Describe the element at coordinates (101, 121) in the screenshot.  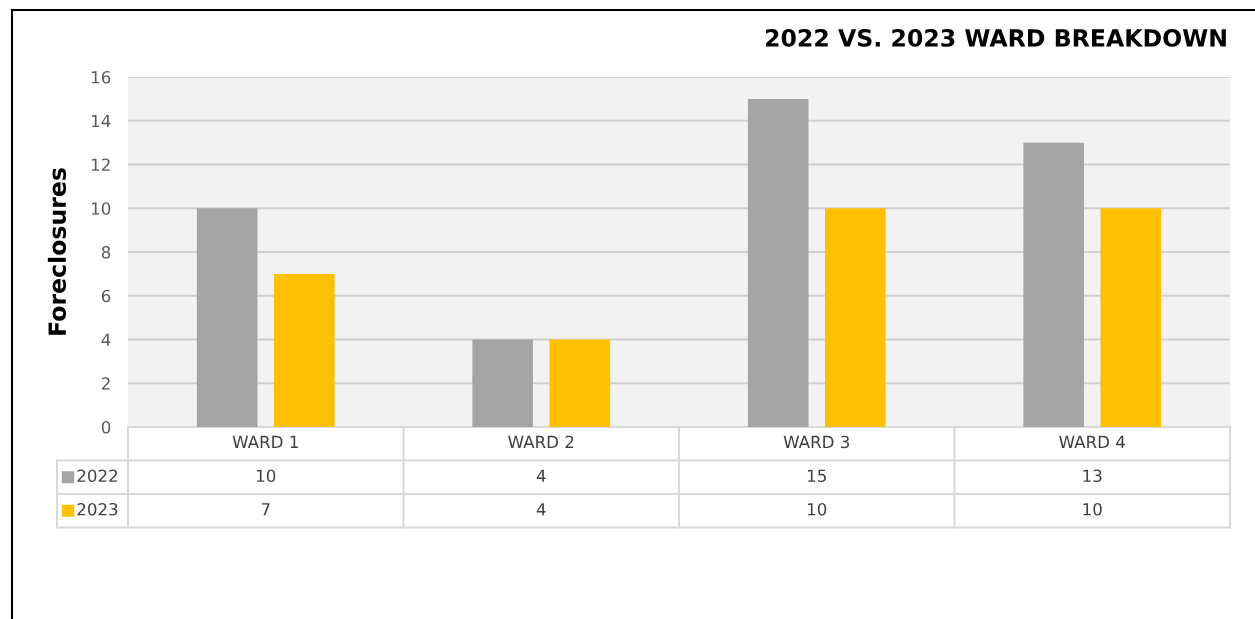
I see `y-tick-label: 14` at that location.